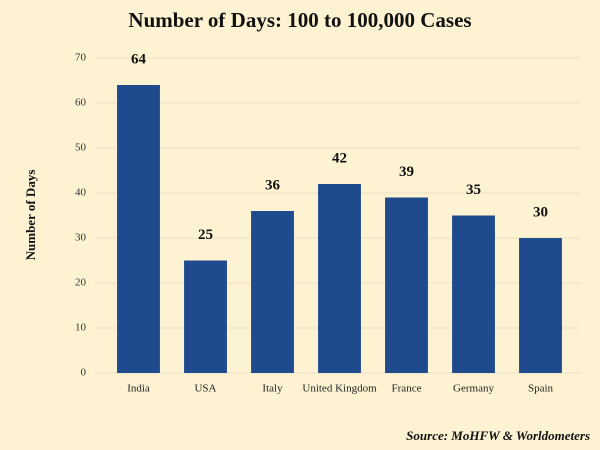 This screenshot has width=600, height=450. I want to click on x-tick-label: USA, so click(205, 389).